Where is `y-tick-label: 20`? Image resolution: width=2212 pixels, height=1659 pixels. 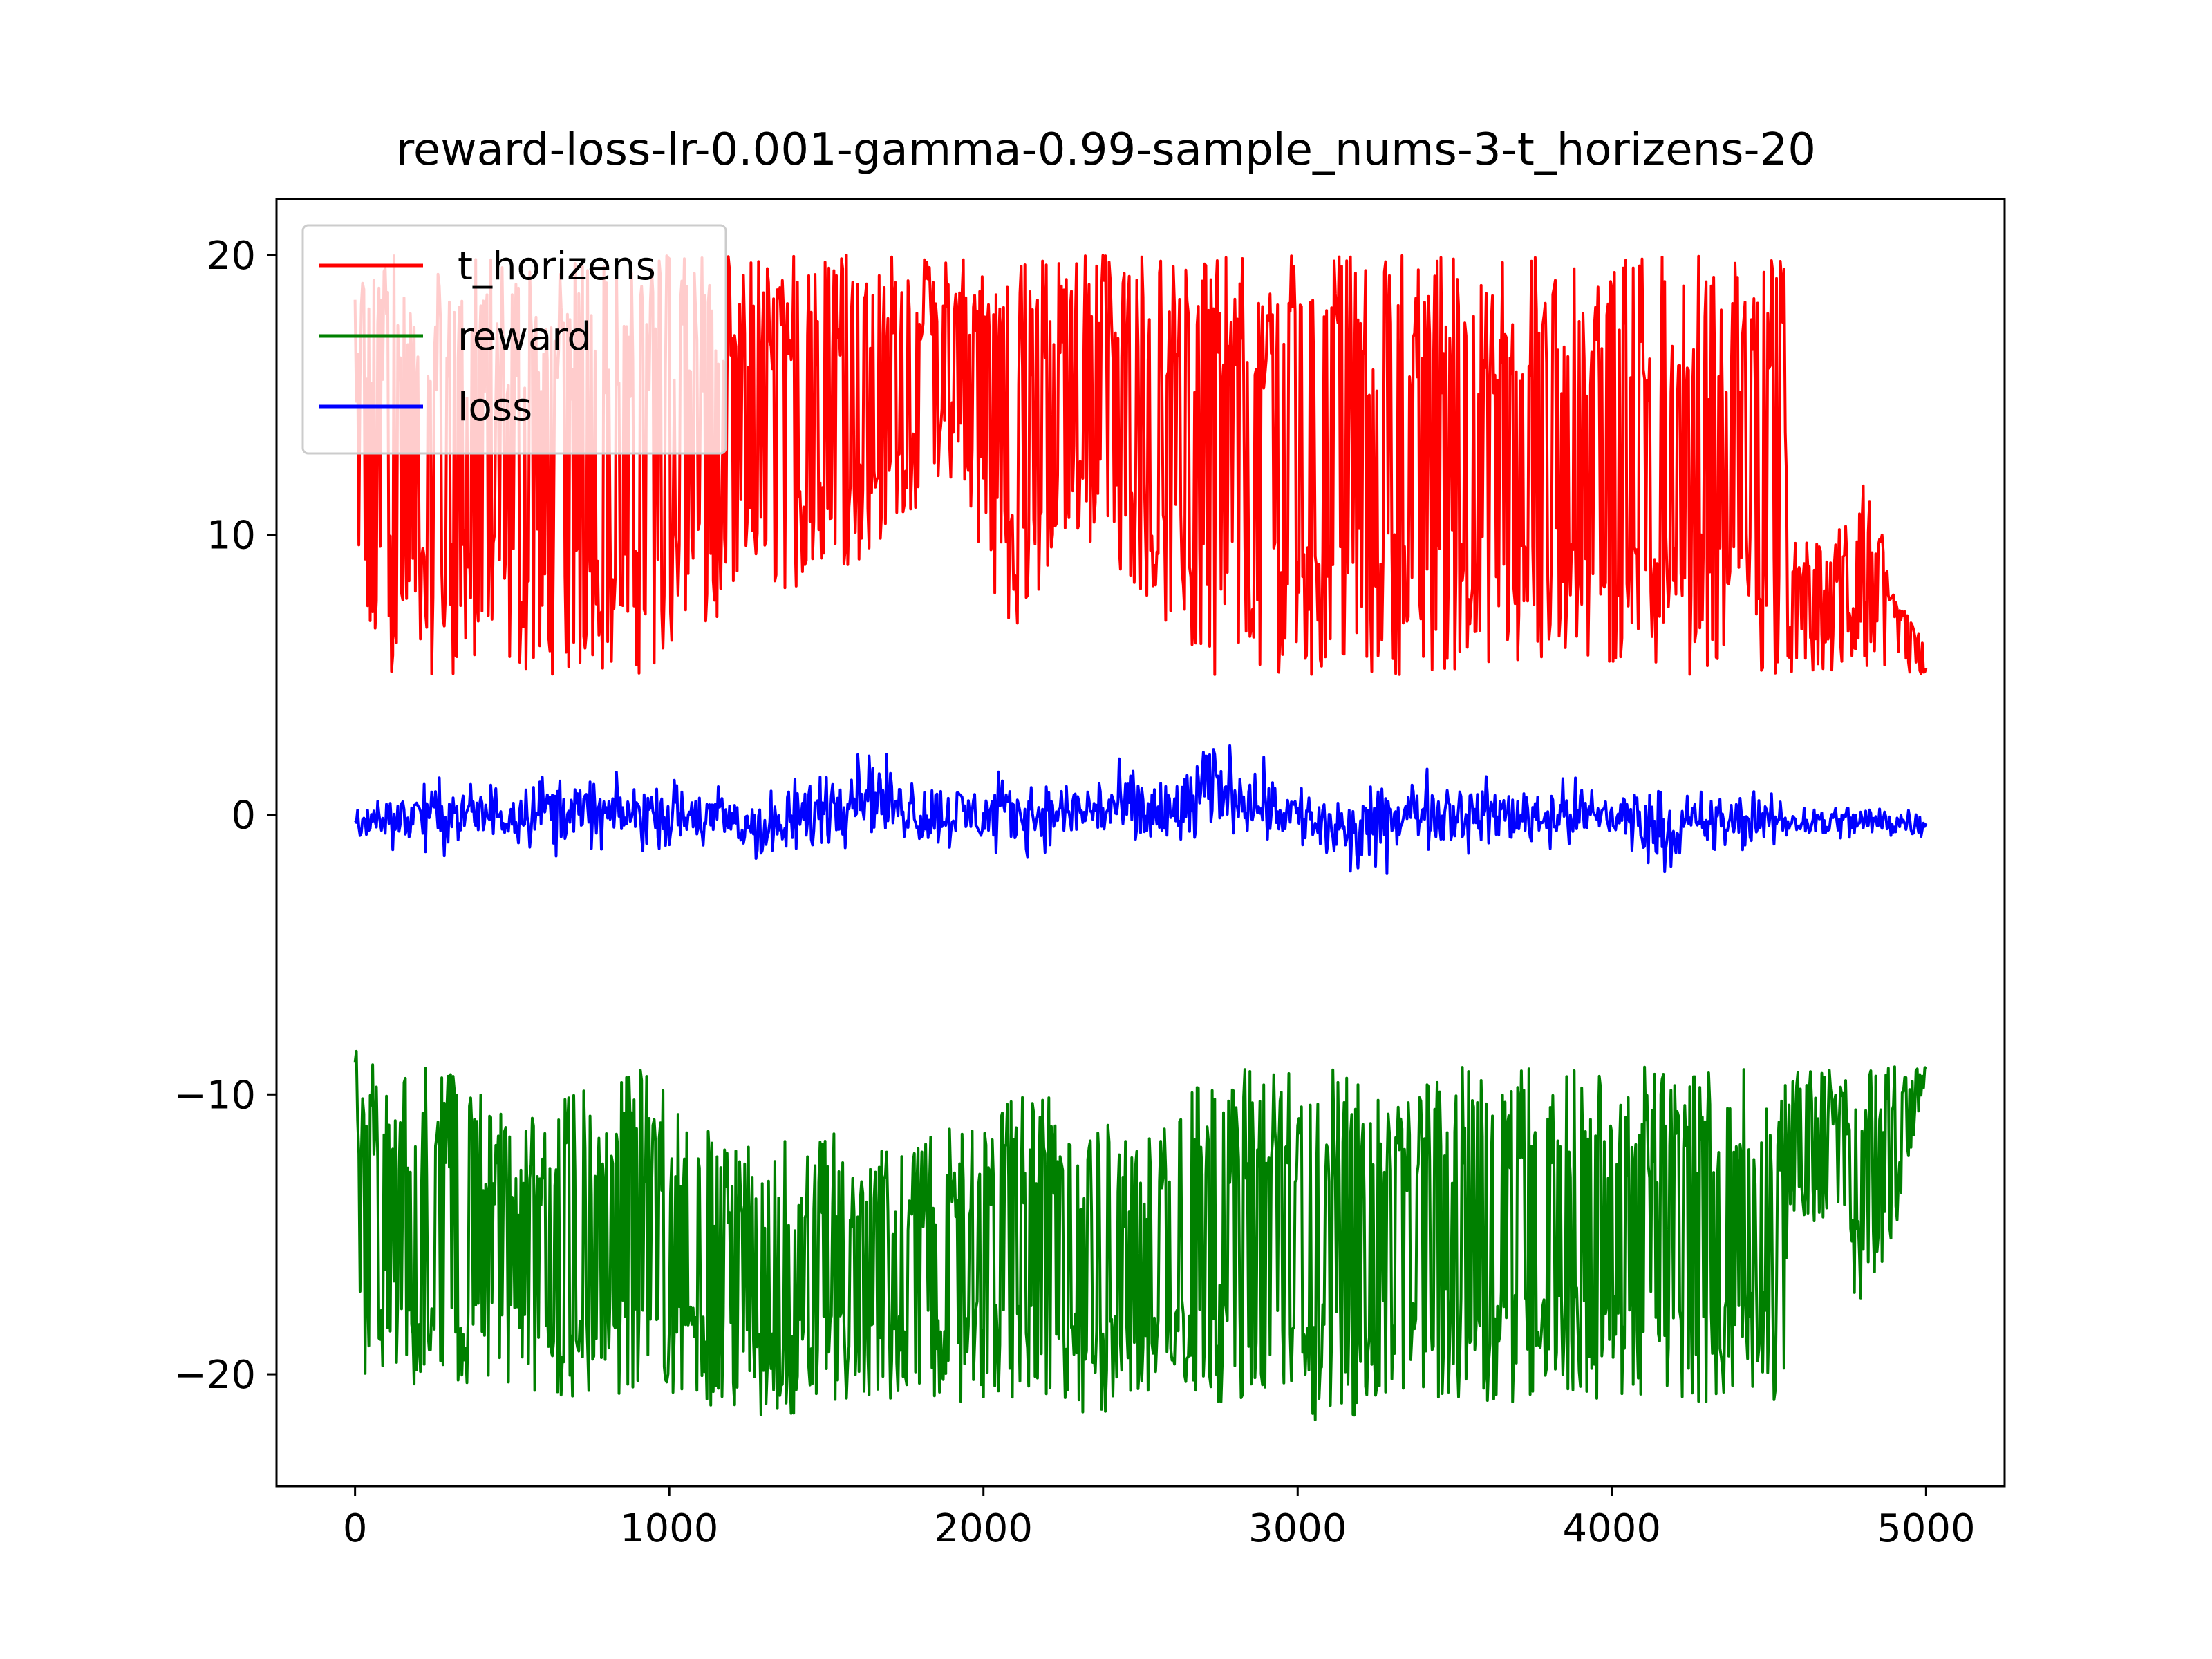
y-tick-label: 20 is located at coordinates (232, 256).